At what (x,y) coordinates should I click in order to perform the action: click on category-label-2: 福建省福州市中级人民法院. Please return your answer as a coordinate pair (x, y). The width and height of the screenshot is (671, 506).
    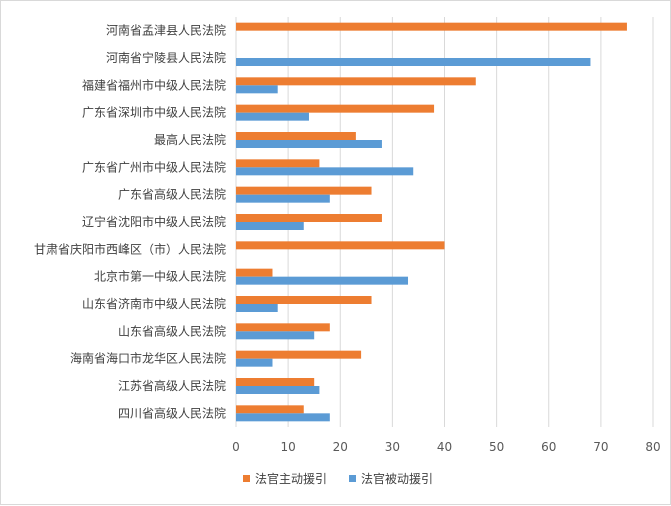
    Looking at the image, I should click on (154, 84).